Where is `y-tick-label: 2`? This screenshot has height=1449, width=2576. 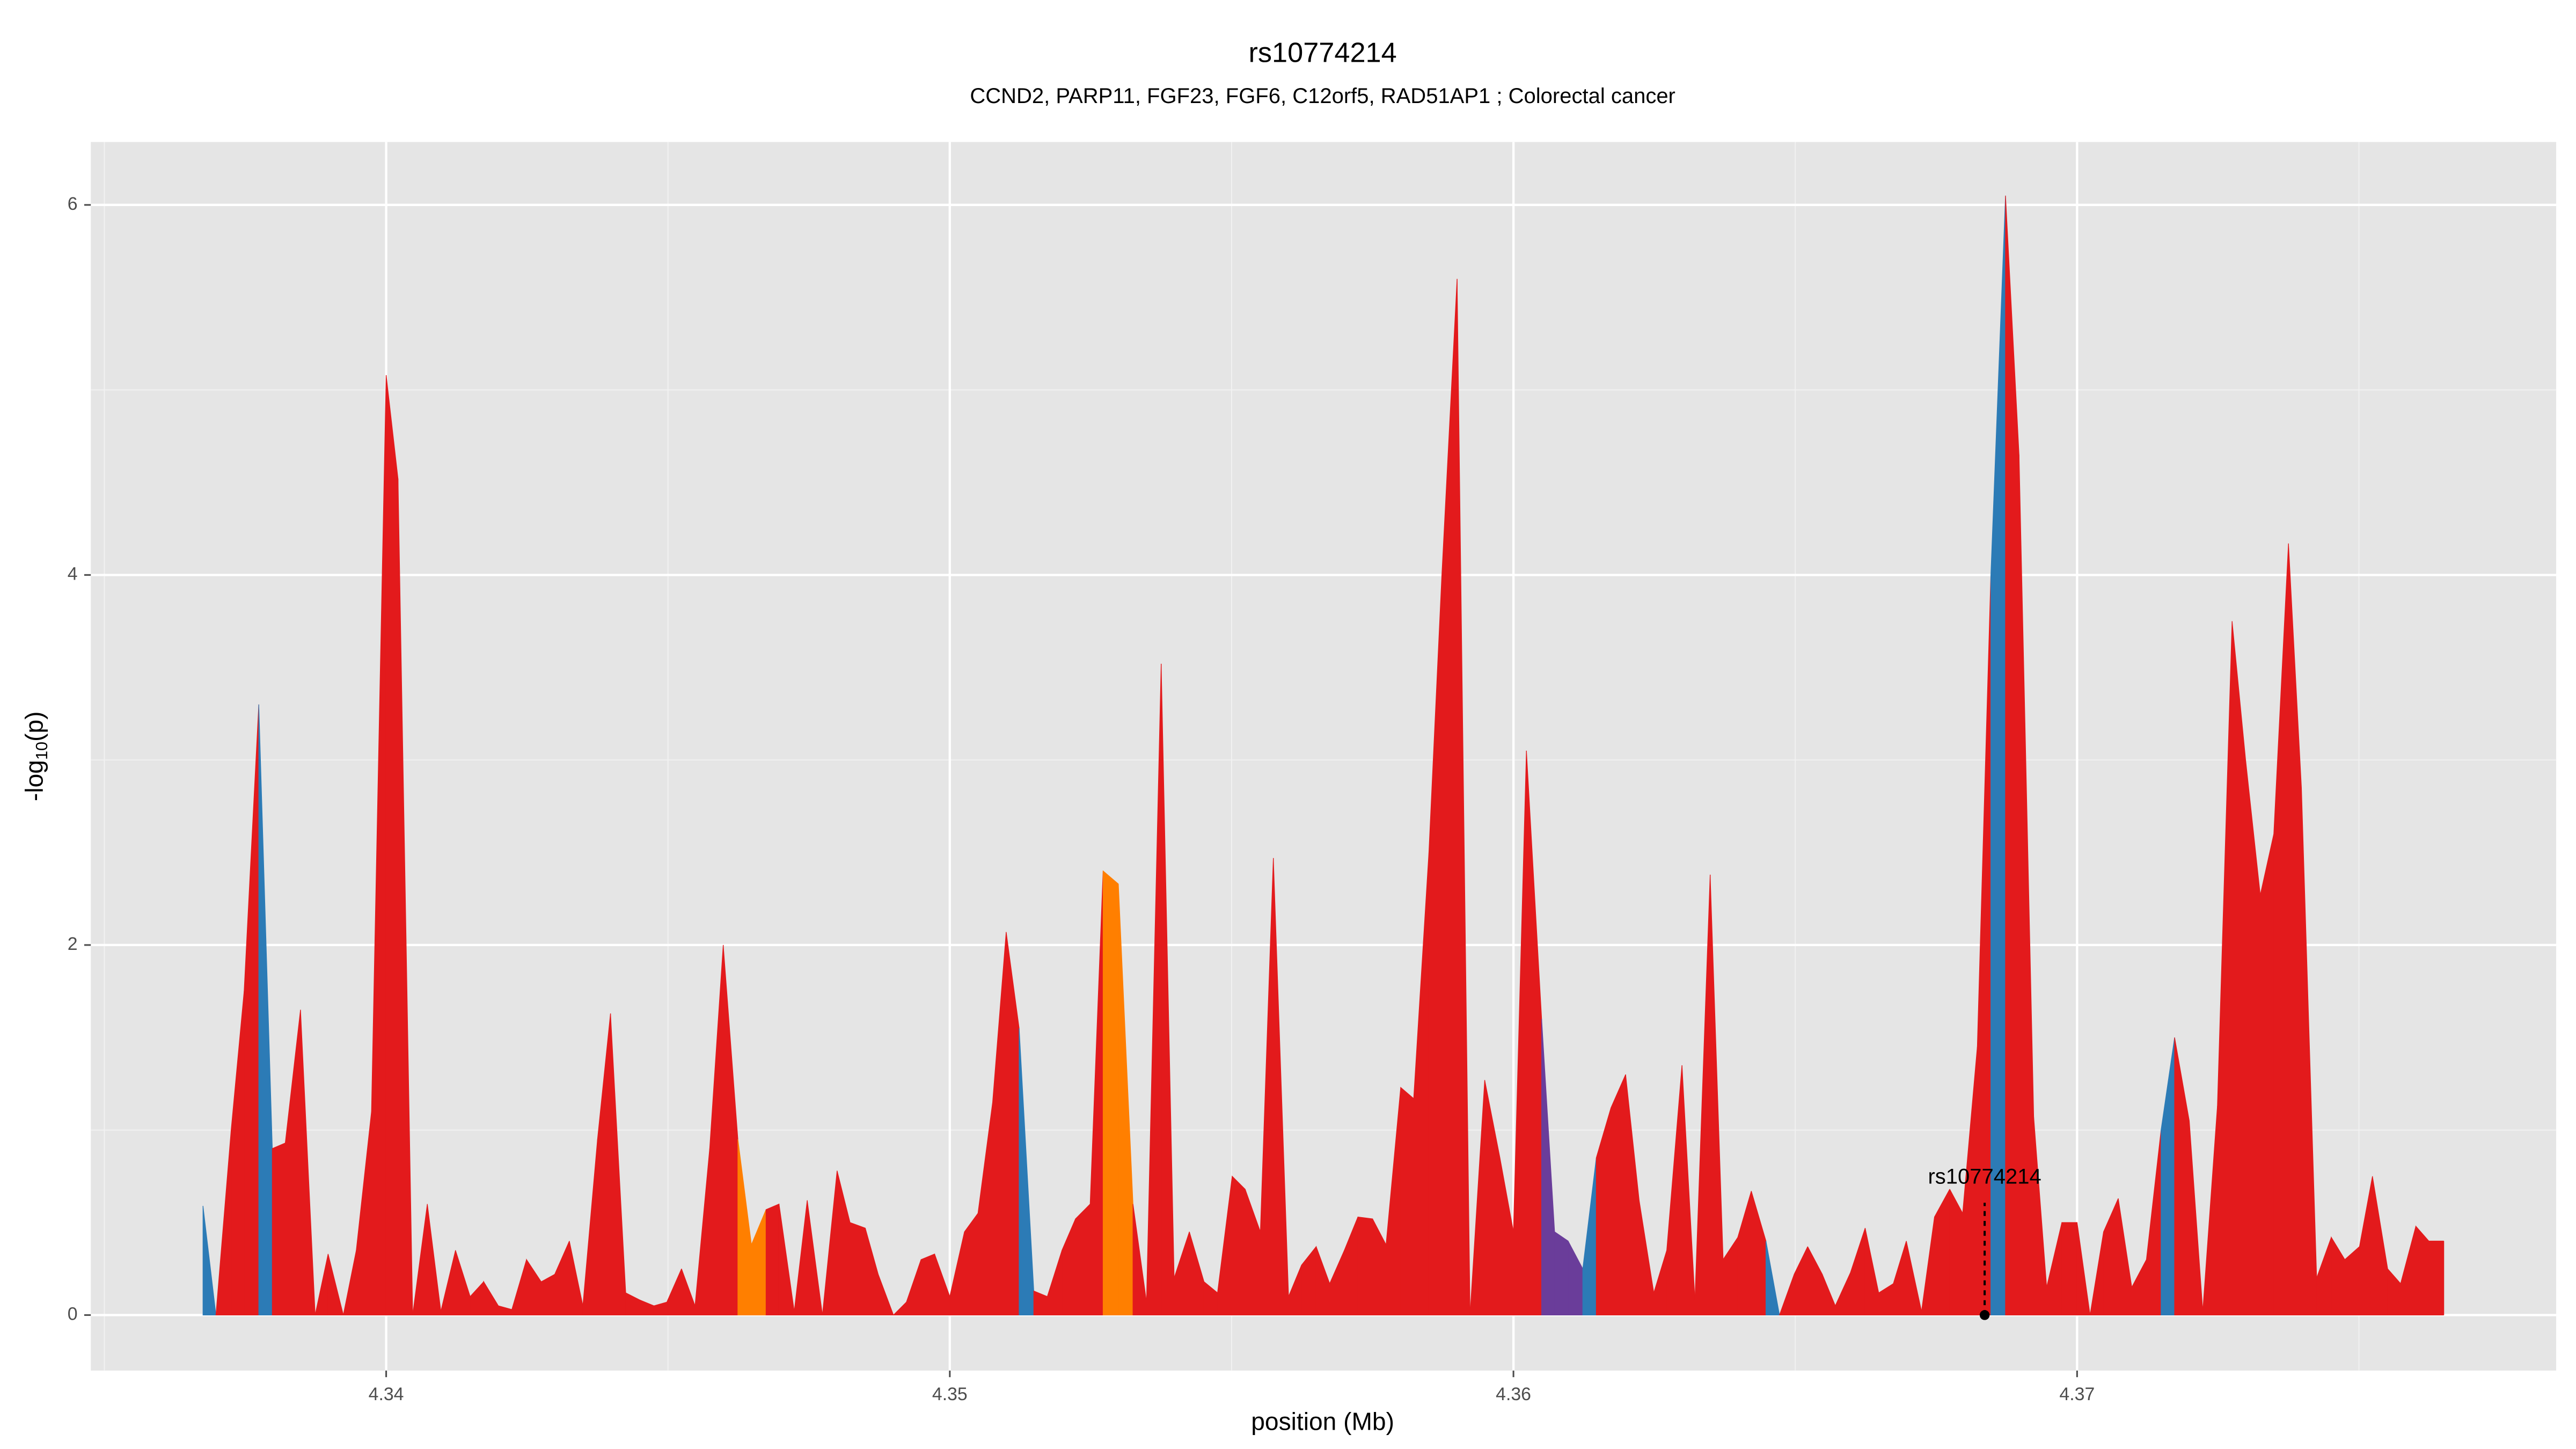 y-tick-label: 2 is located at coordinates (73, 944).